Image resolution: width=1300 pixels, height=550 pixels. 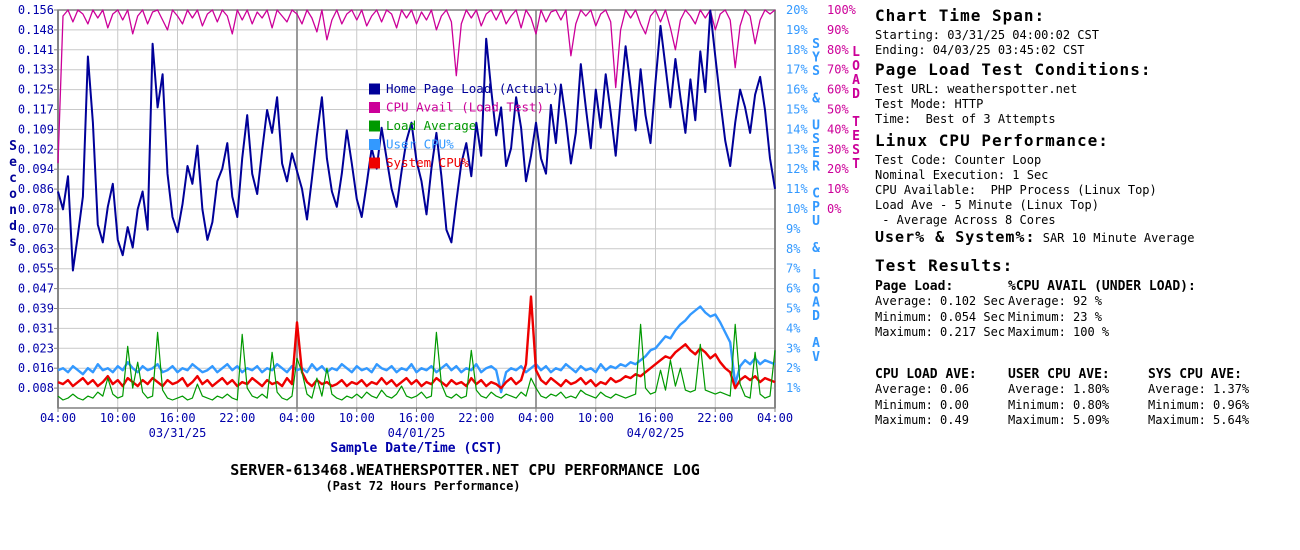 I want to click on svg-text: 0.055, so click(x=36, y=269).